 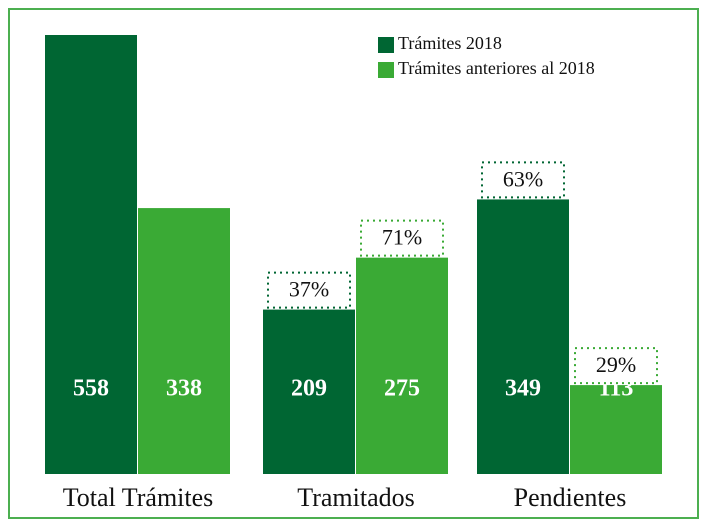 What do you see at coordinates (91, 389) in the screenshot?
I see `data-label: 558` at bounding box center [91, 389].